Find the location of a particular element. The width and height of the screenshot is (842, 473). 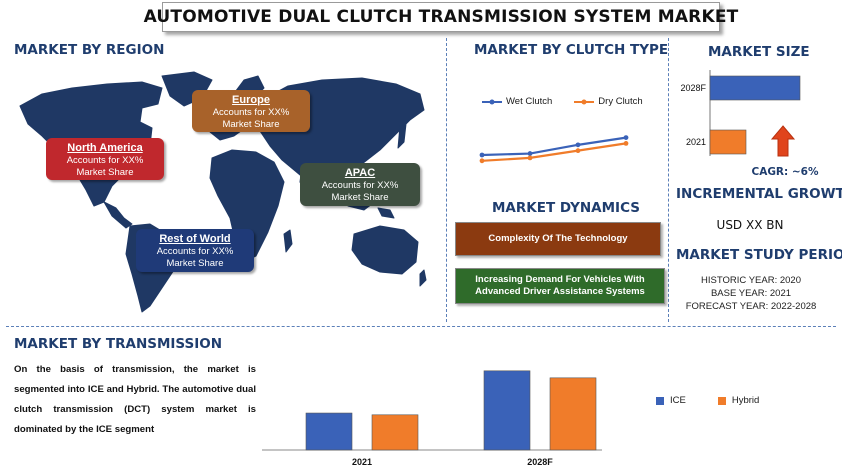

hybrid-legend-label: Hybrid is located at coordinates (745, 400).